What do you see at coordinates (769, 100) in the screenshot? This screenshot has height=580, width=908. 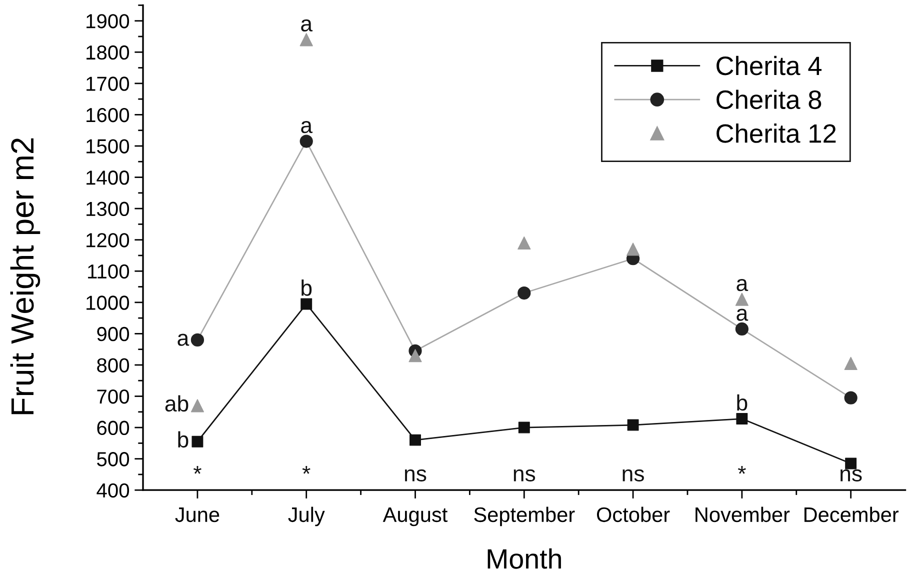 I see `legend-label: Cherita 8` at bounding box center [769, 100].